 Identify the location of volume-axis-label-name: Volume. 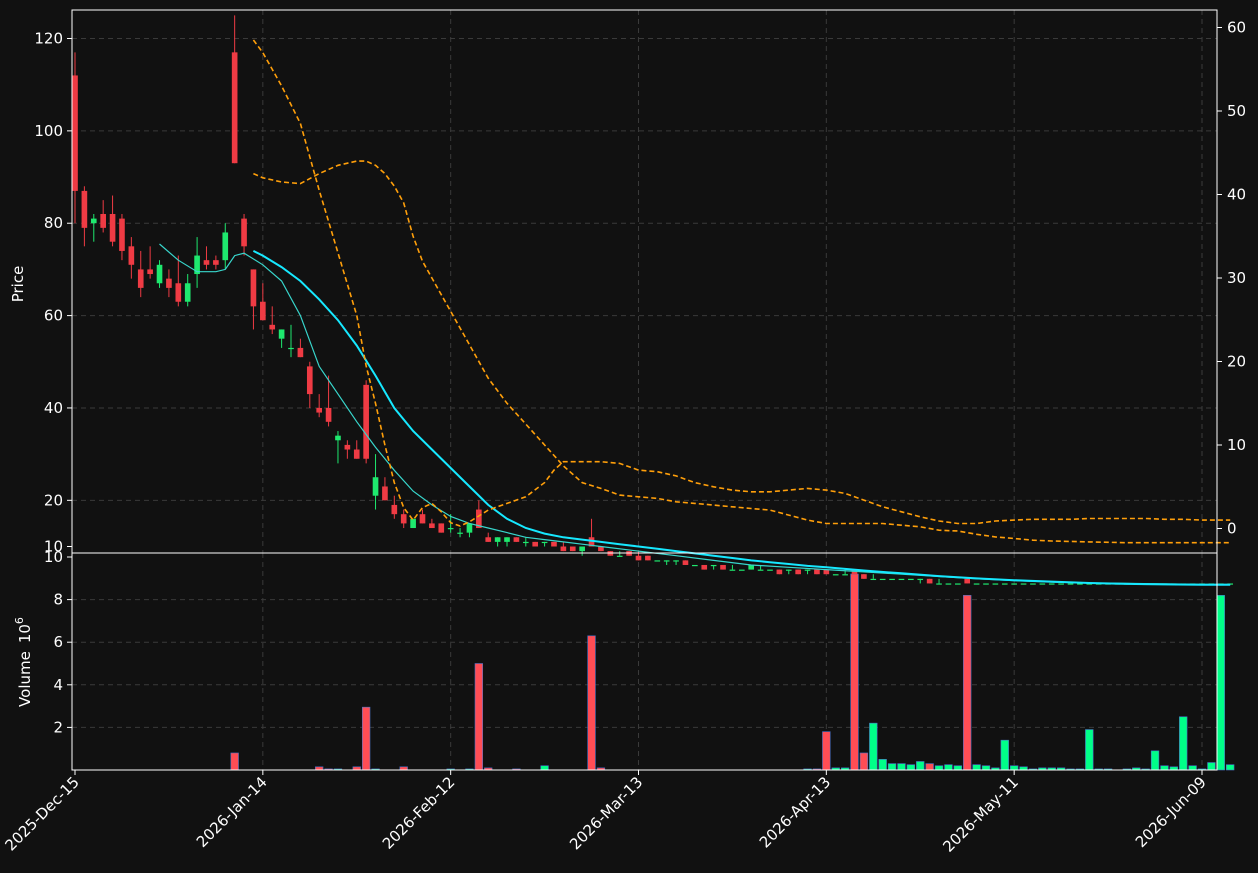
(25, 679).